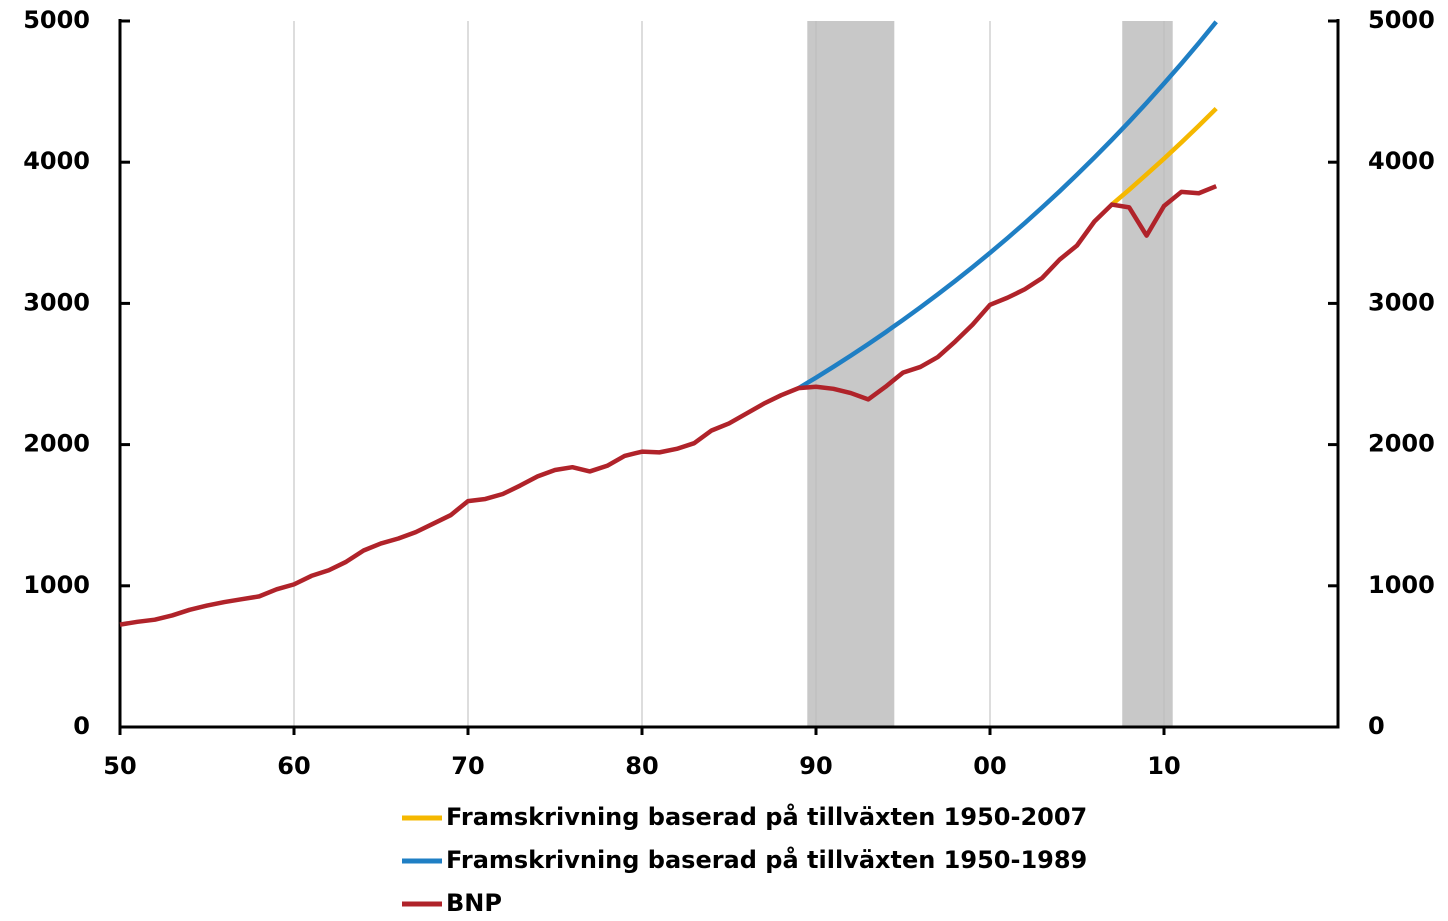 This screenshot has height=921, width=1448. I want to click on legend-label: BNP, so click(474, 903).